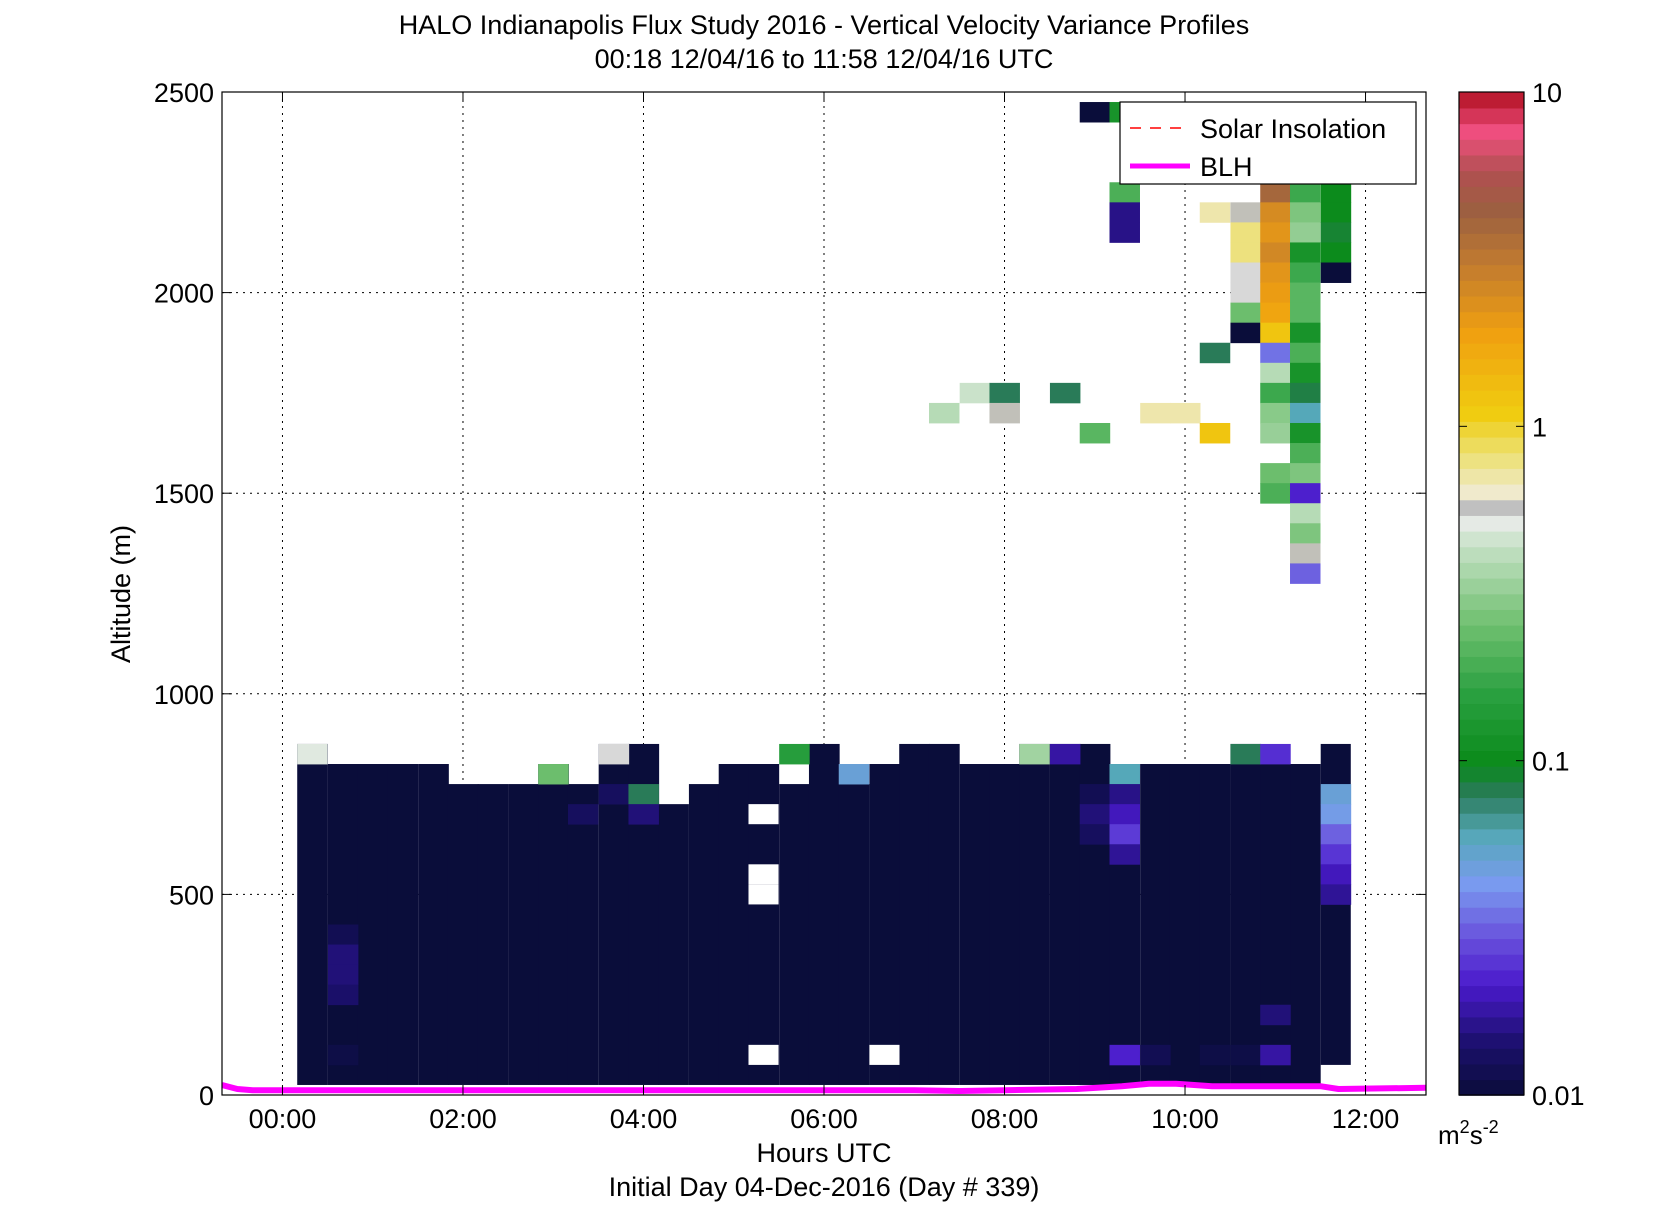 The image size is (1679, 1216). I want to click on x-tick-label: 06:00, so click(824, 1119).